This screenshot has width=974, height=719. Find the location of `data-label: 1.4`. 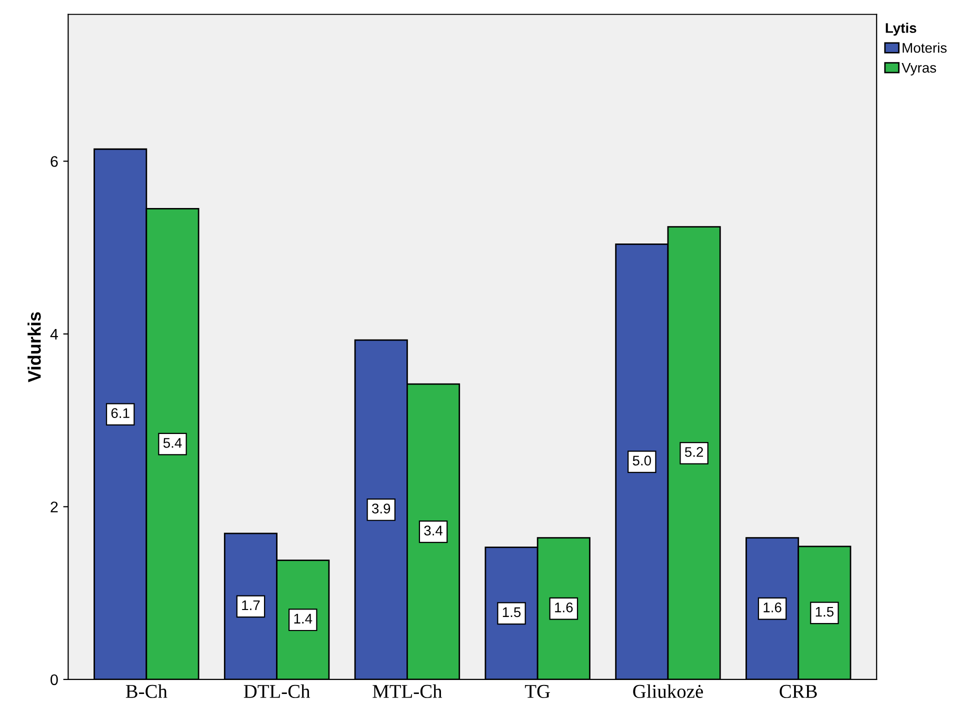

data-label: 1.4 is located at coordinates (303, 619).